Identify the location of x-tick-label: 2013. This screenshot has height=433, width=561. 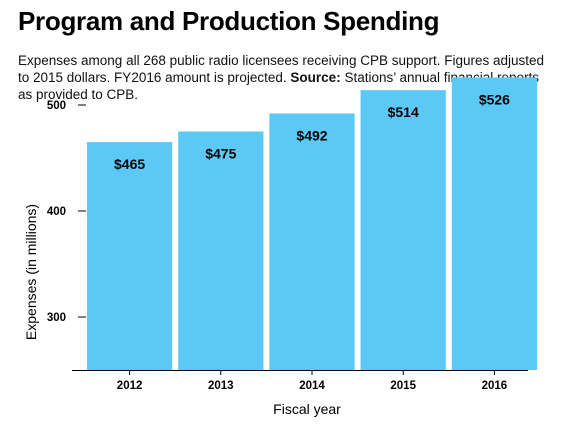
(221, 386).